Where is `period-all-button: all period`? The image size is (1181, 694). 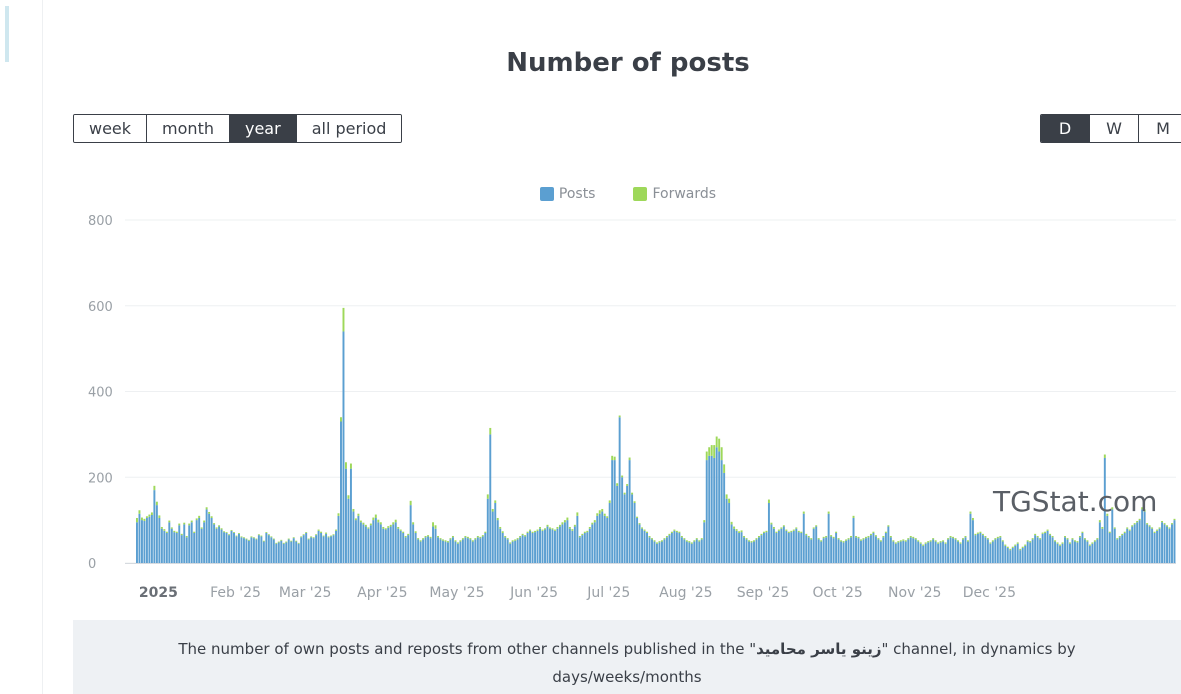 period-all-button: all period is located at coordinates (349, 128).